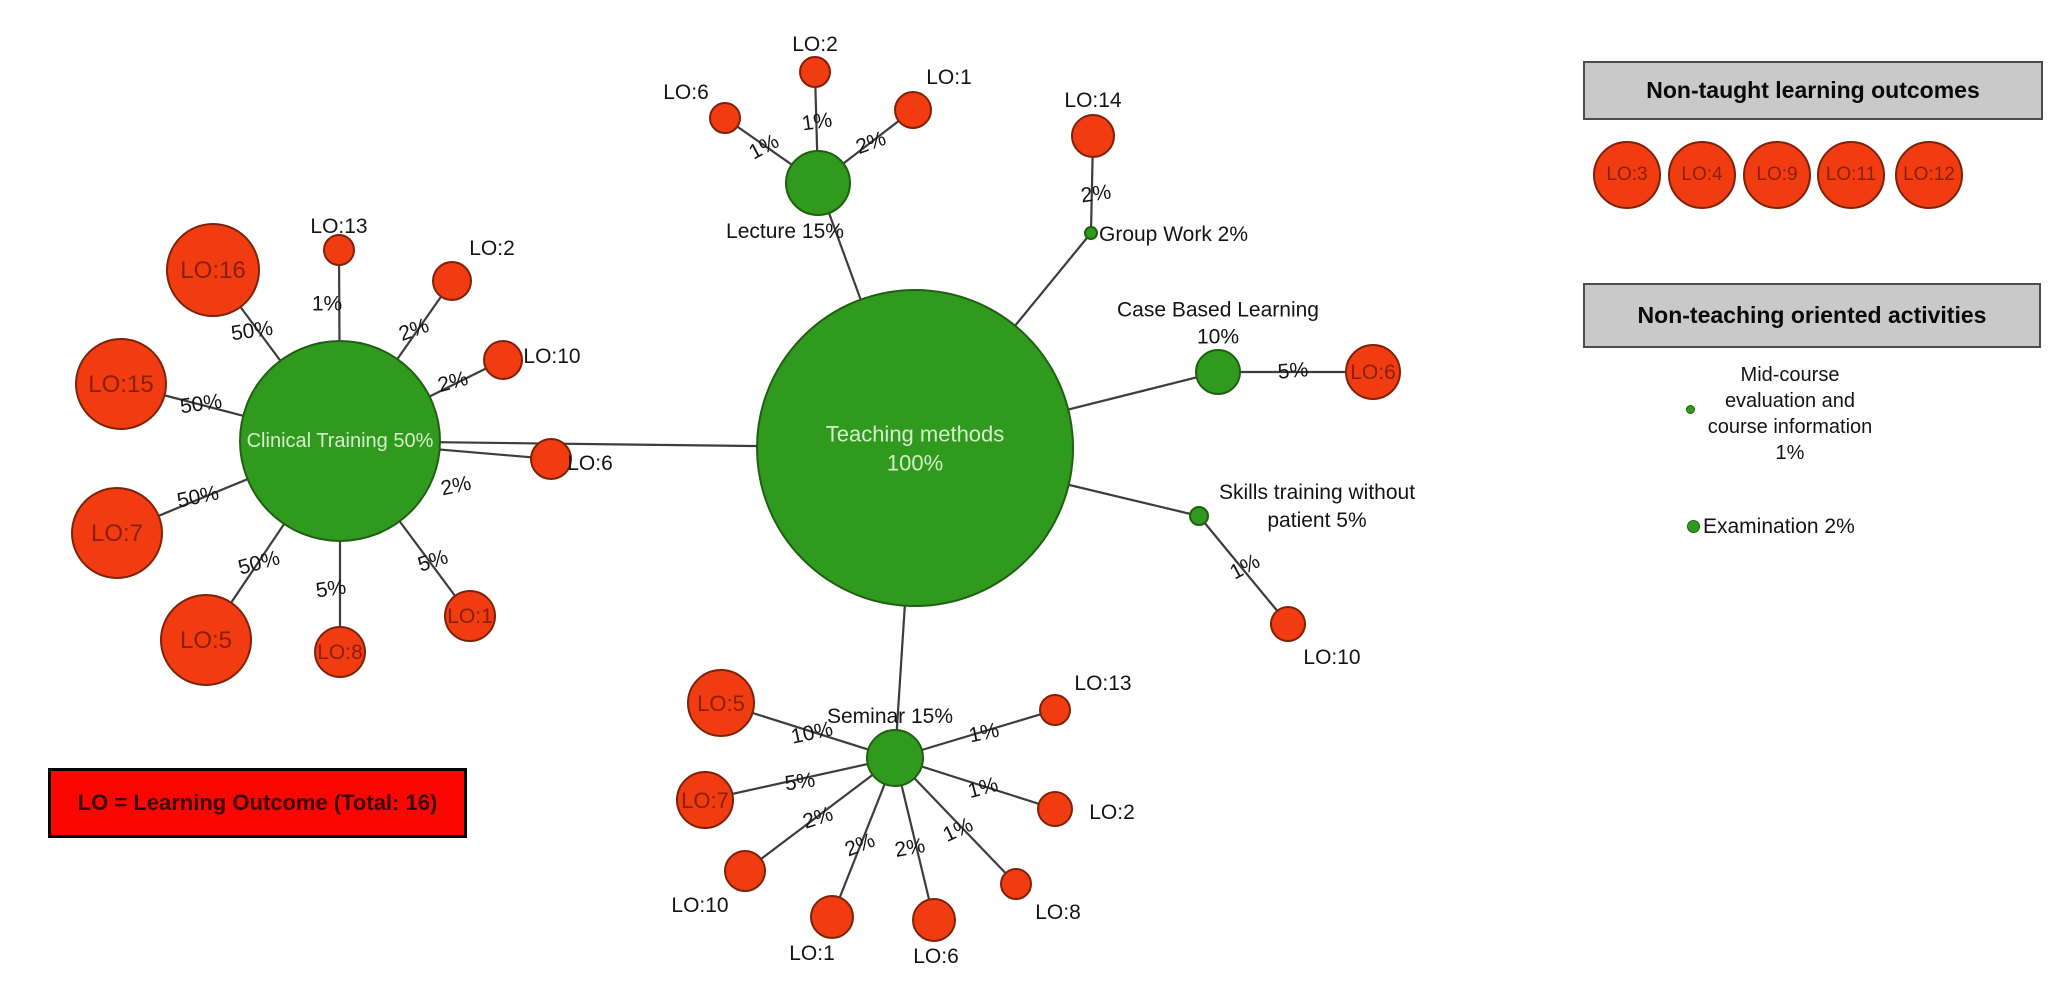  What do you see at coordinates (982, 788) in the screenshot?
I see `edge-label-seminar-m2: 1%` at bounding box center [982, 788].